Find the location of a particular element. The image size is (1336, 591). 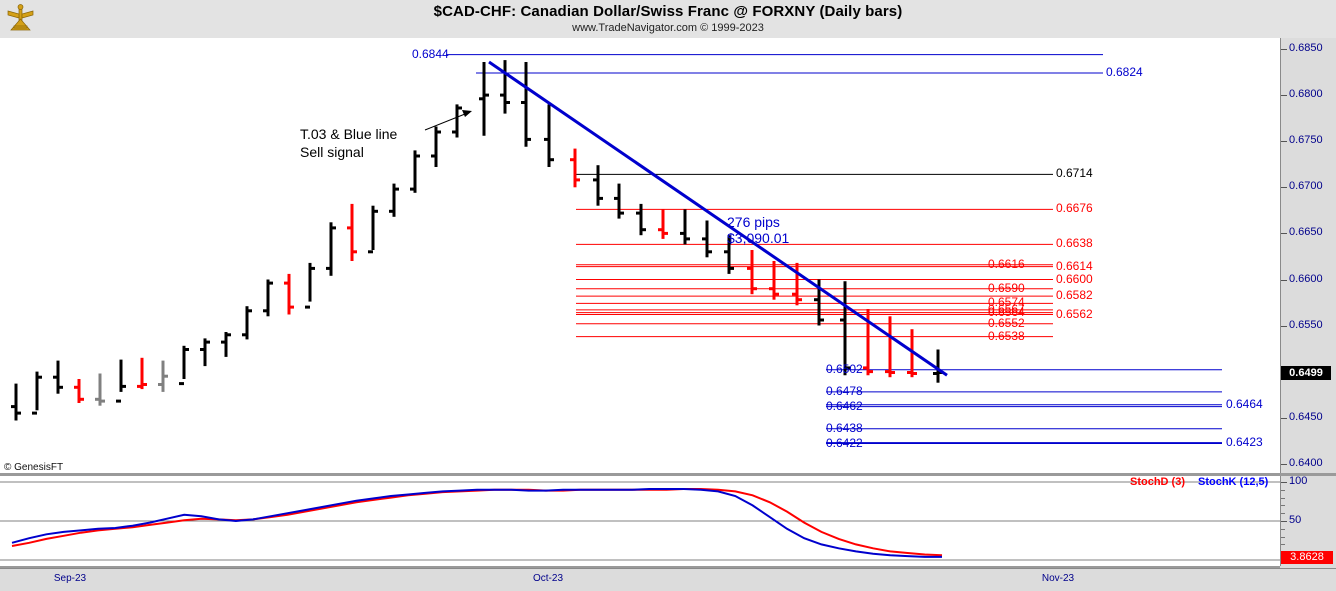

price-label-right: 0.6824 is located at coordinates (1124, 72).